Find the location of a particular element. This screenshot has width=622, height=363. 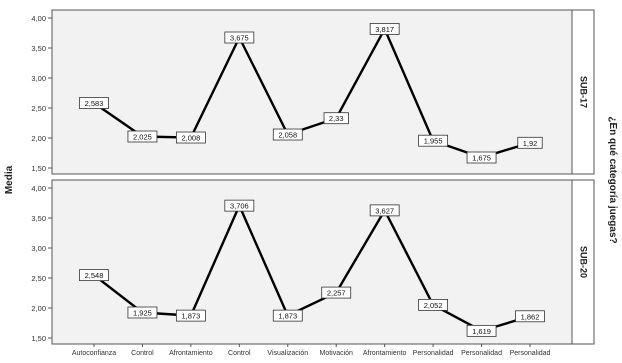

data-point: 3,675 is located at coordinates (239, 37).